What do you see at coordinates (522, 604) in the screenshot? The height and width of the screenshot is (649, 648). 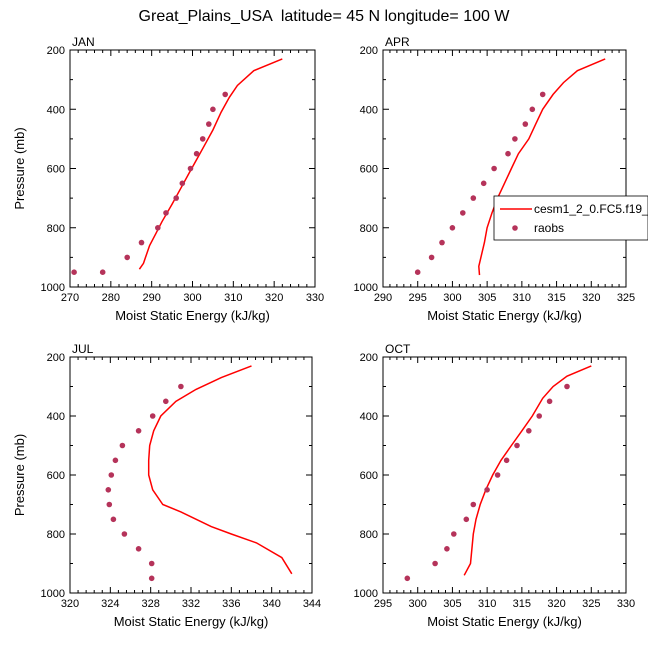 I see `x-tick-label: 315` at bounding box center [522, 604].